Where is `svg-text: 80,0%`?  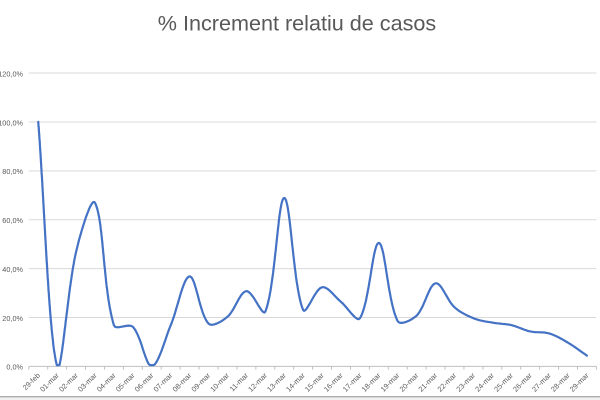 svg-text: 80,0% is located at coordinates (12, 171).